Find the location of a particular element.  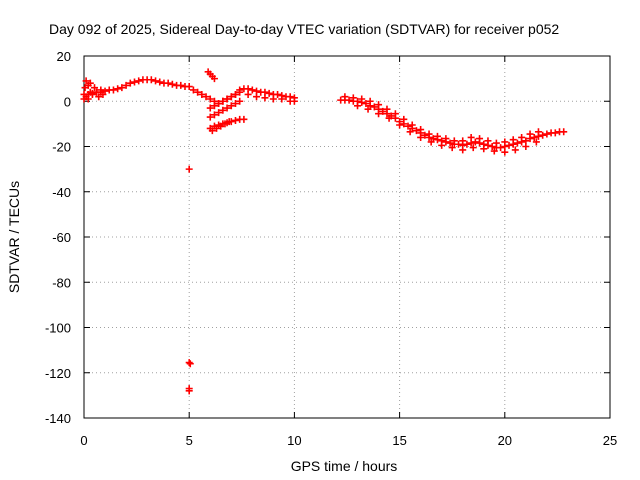

y-axis-label: SDTVAR / TECUs is located at coordinates (14, 237).